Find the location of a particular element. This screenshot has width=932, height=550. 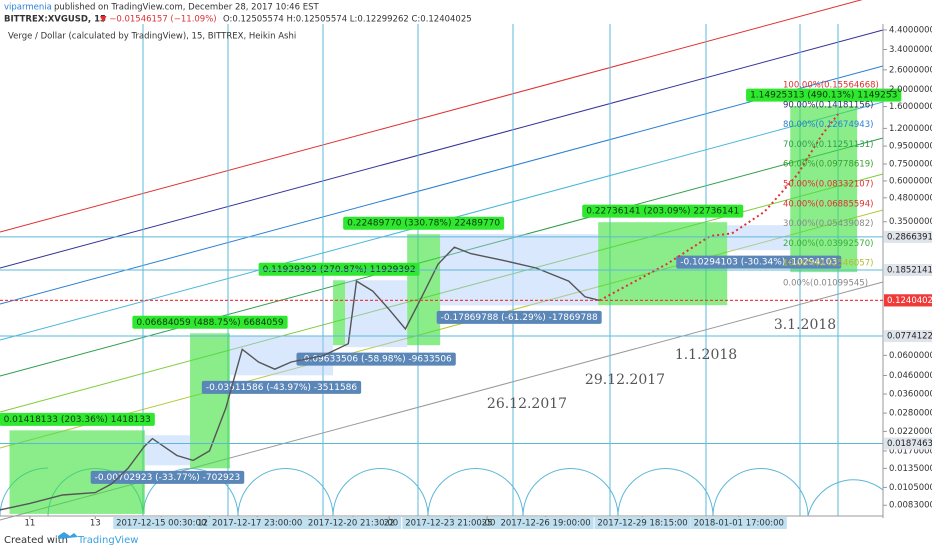

fib-level: 40.00%(0.06885594) is located at coordinates (828, 204).